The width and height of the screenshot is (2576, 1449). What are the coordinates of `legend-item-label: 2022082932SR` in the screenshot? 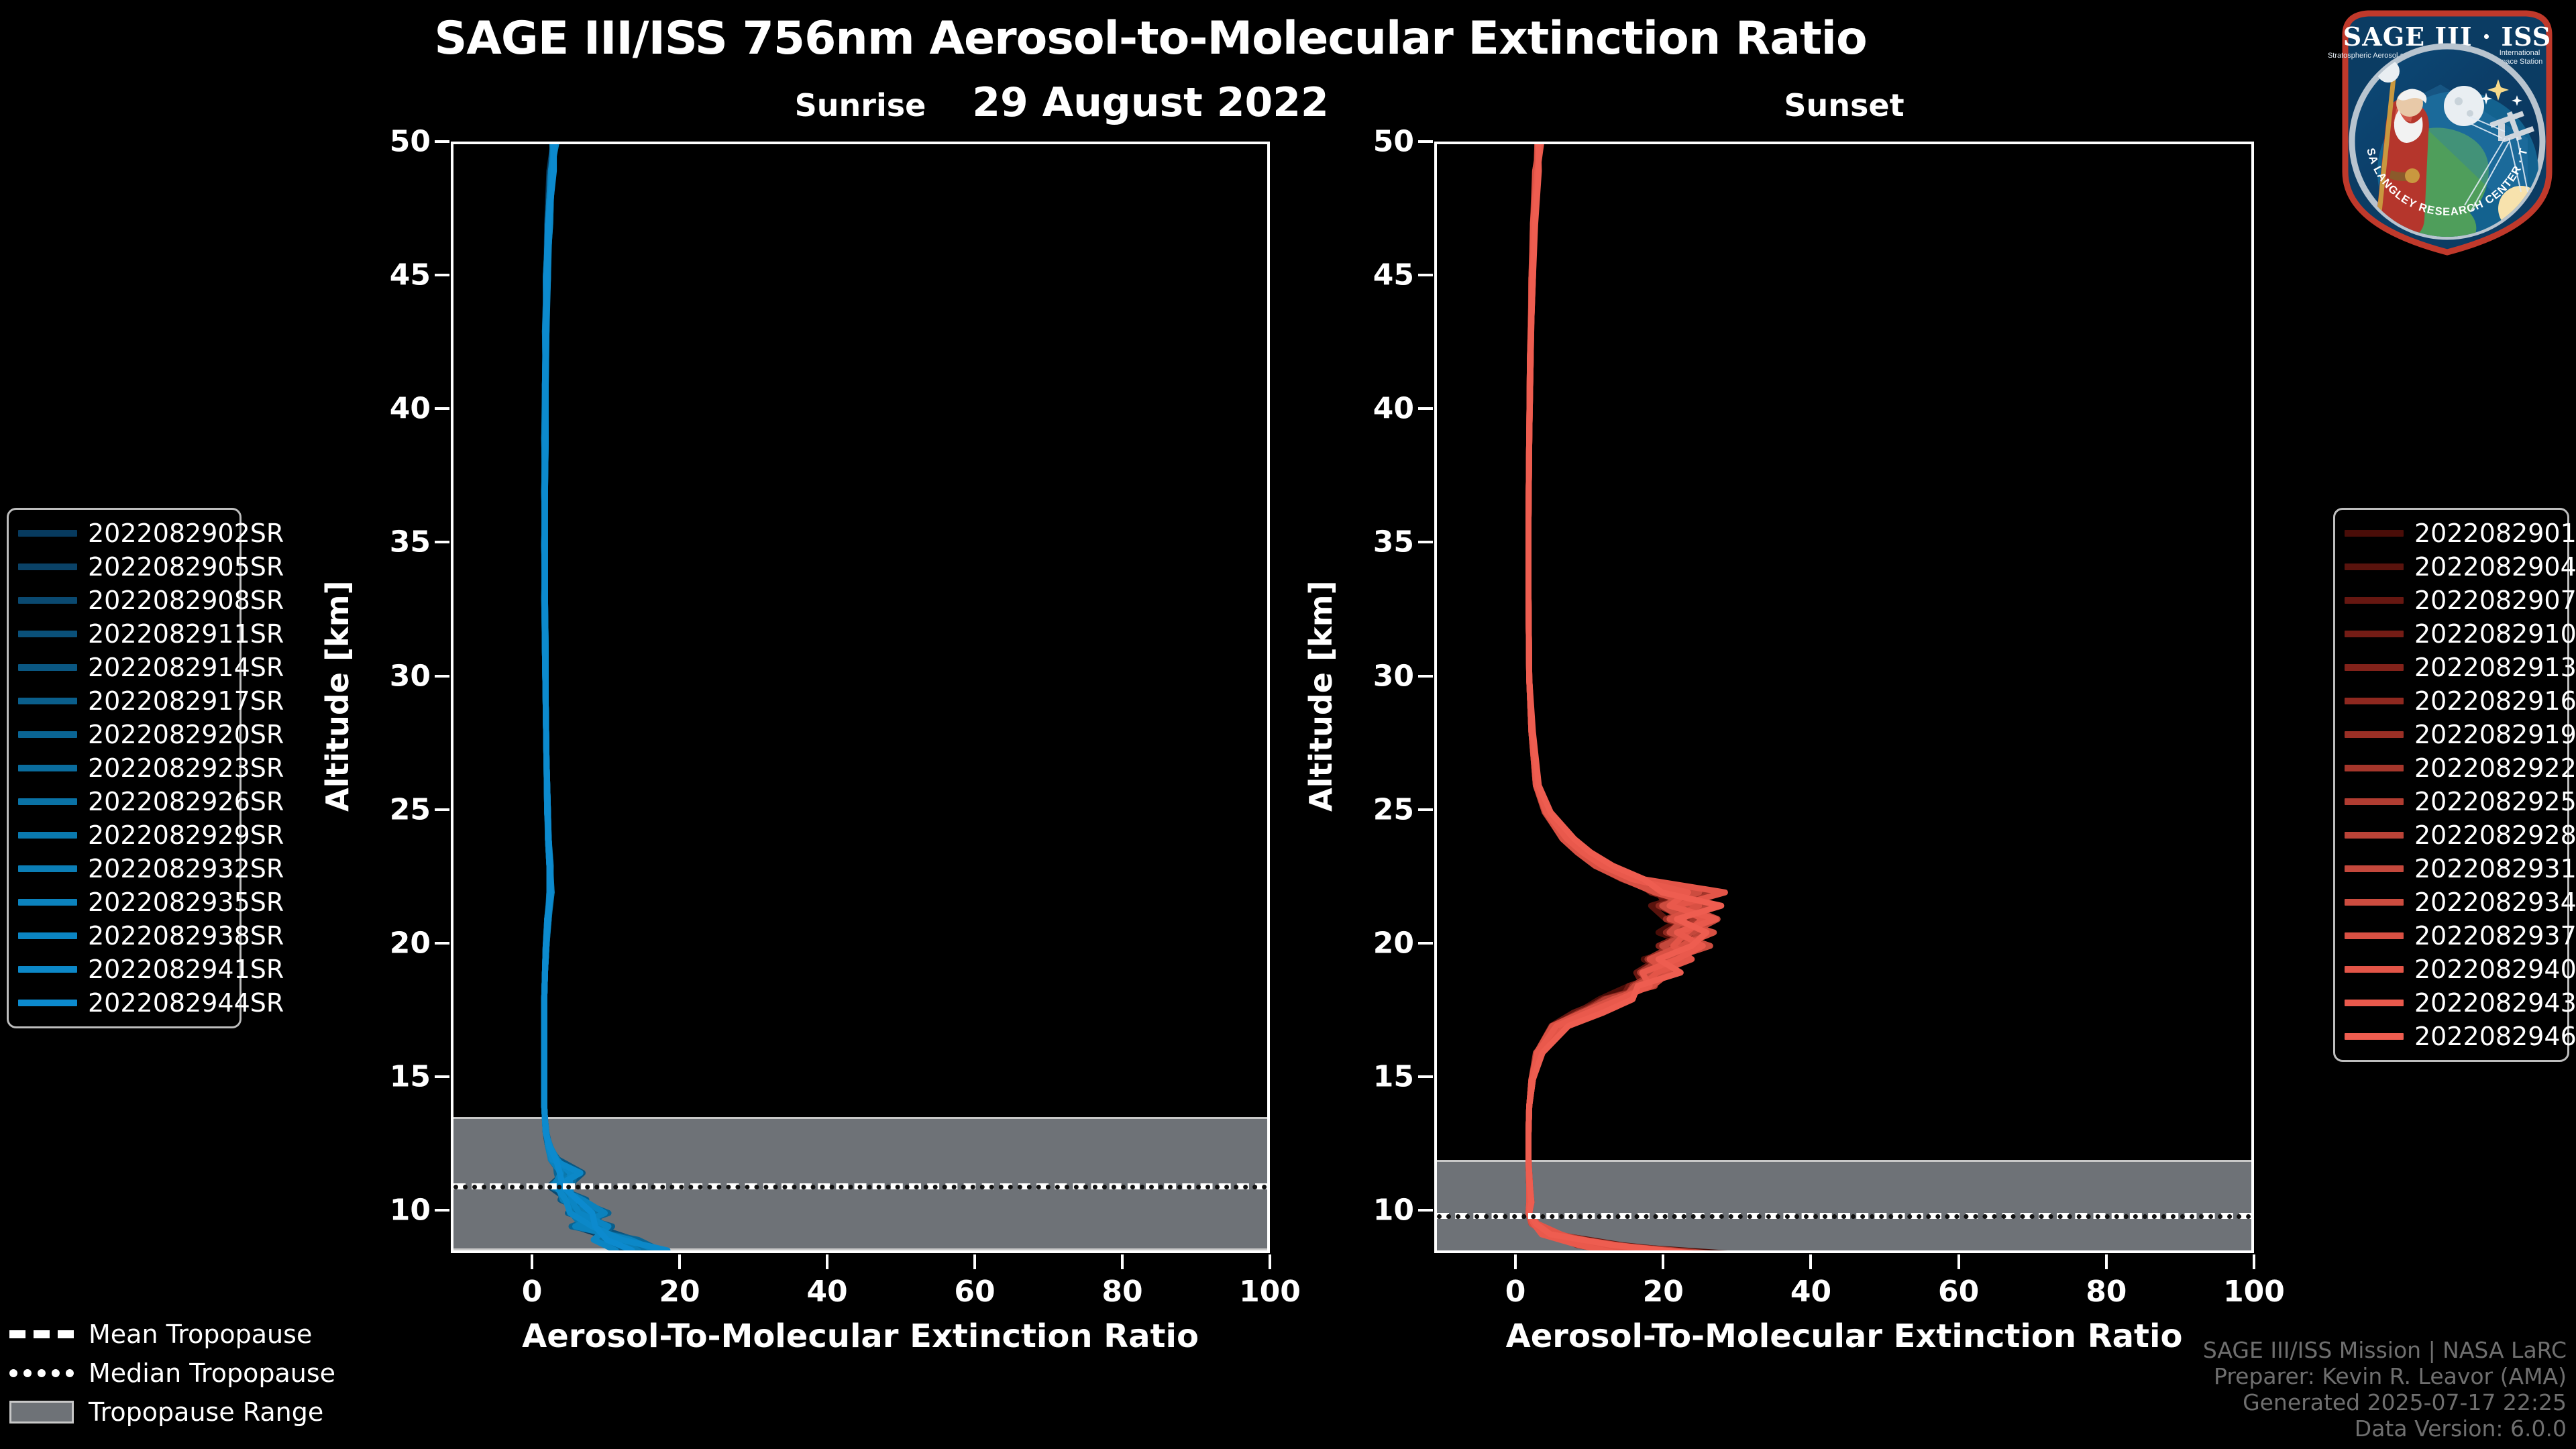 It's located at (186, 868).